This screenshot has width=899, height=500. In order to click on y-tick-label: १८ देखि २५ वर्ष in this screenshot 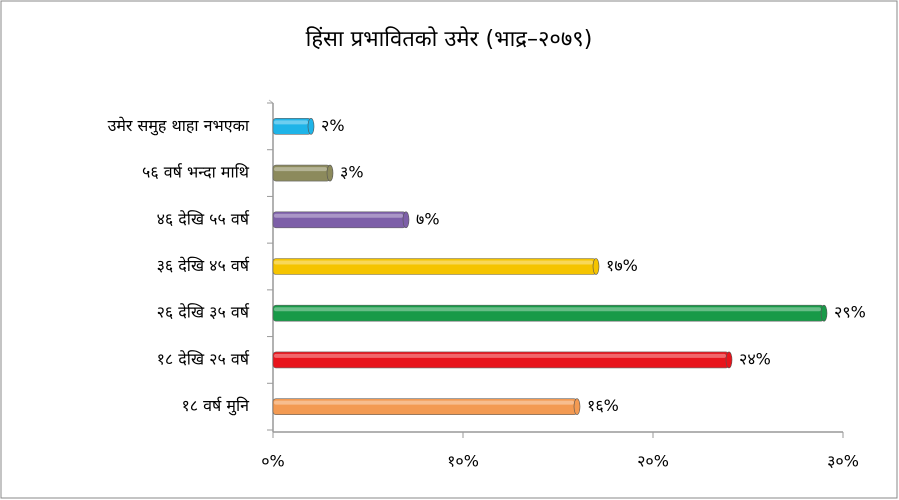, I will do `click(203, 358)`.